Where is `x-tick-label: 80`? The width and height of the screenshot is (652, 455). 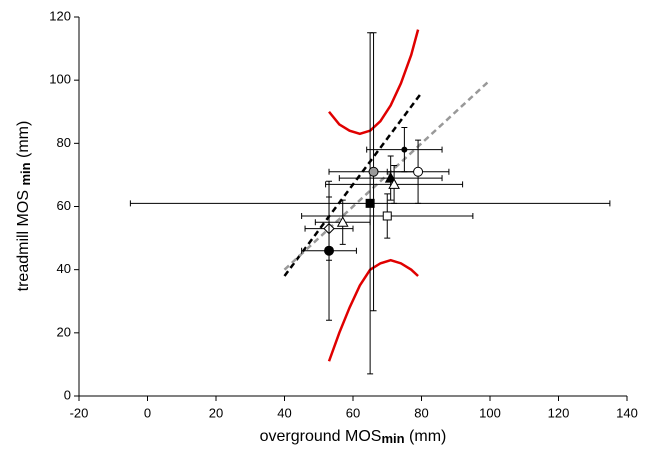 x-tick-label: 80 is located at coordinates (421, 412).